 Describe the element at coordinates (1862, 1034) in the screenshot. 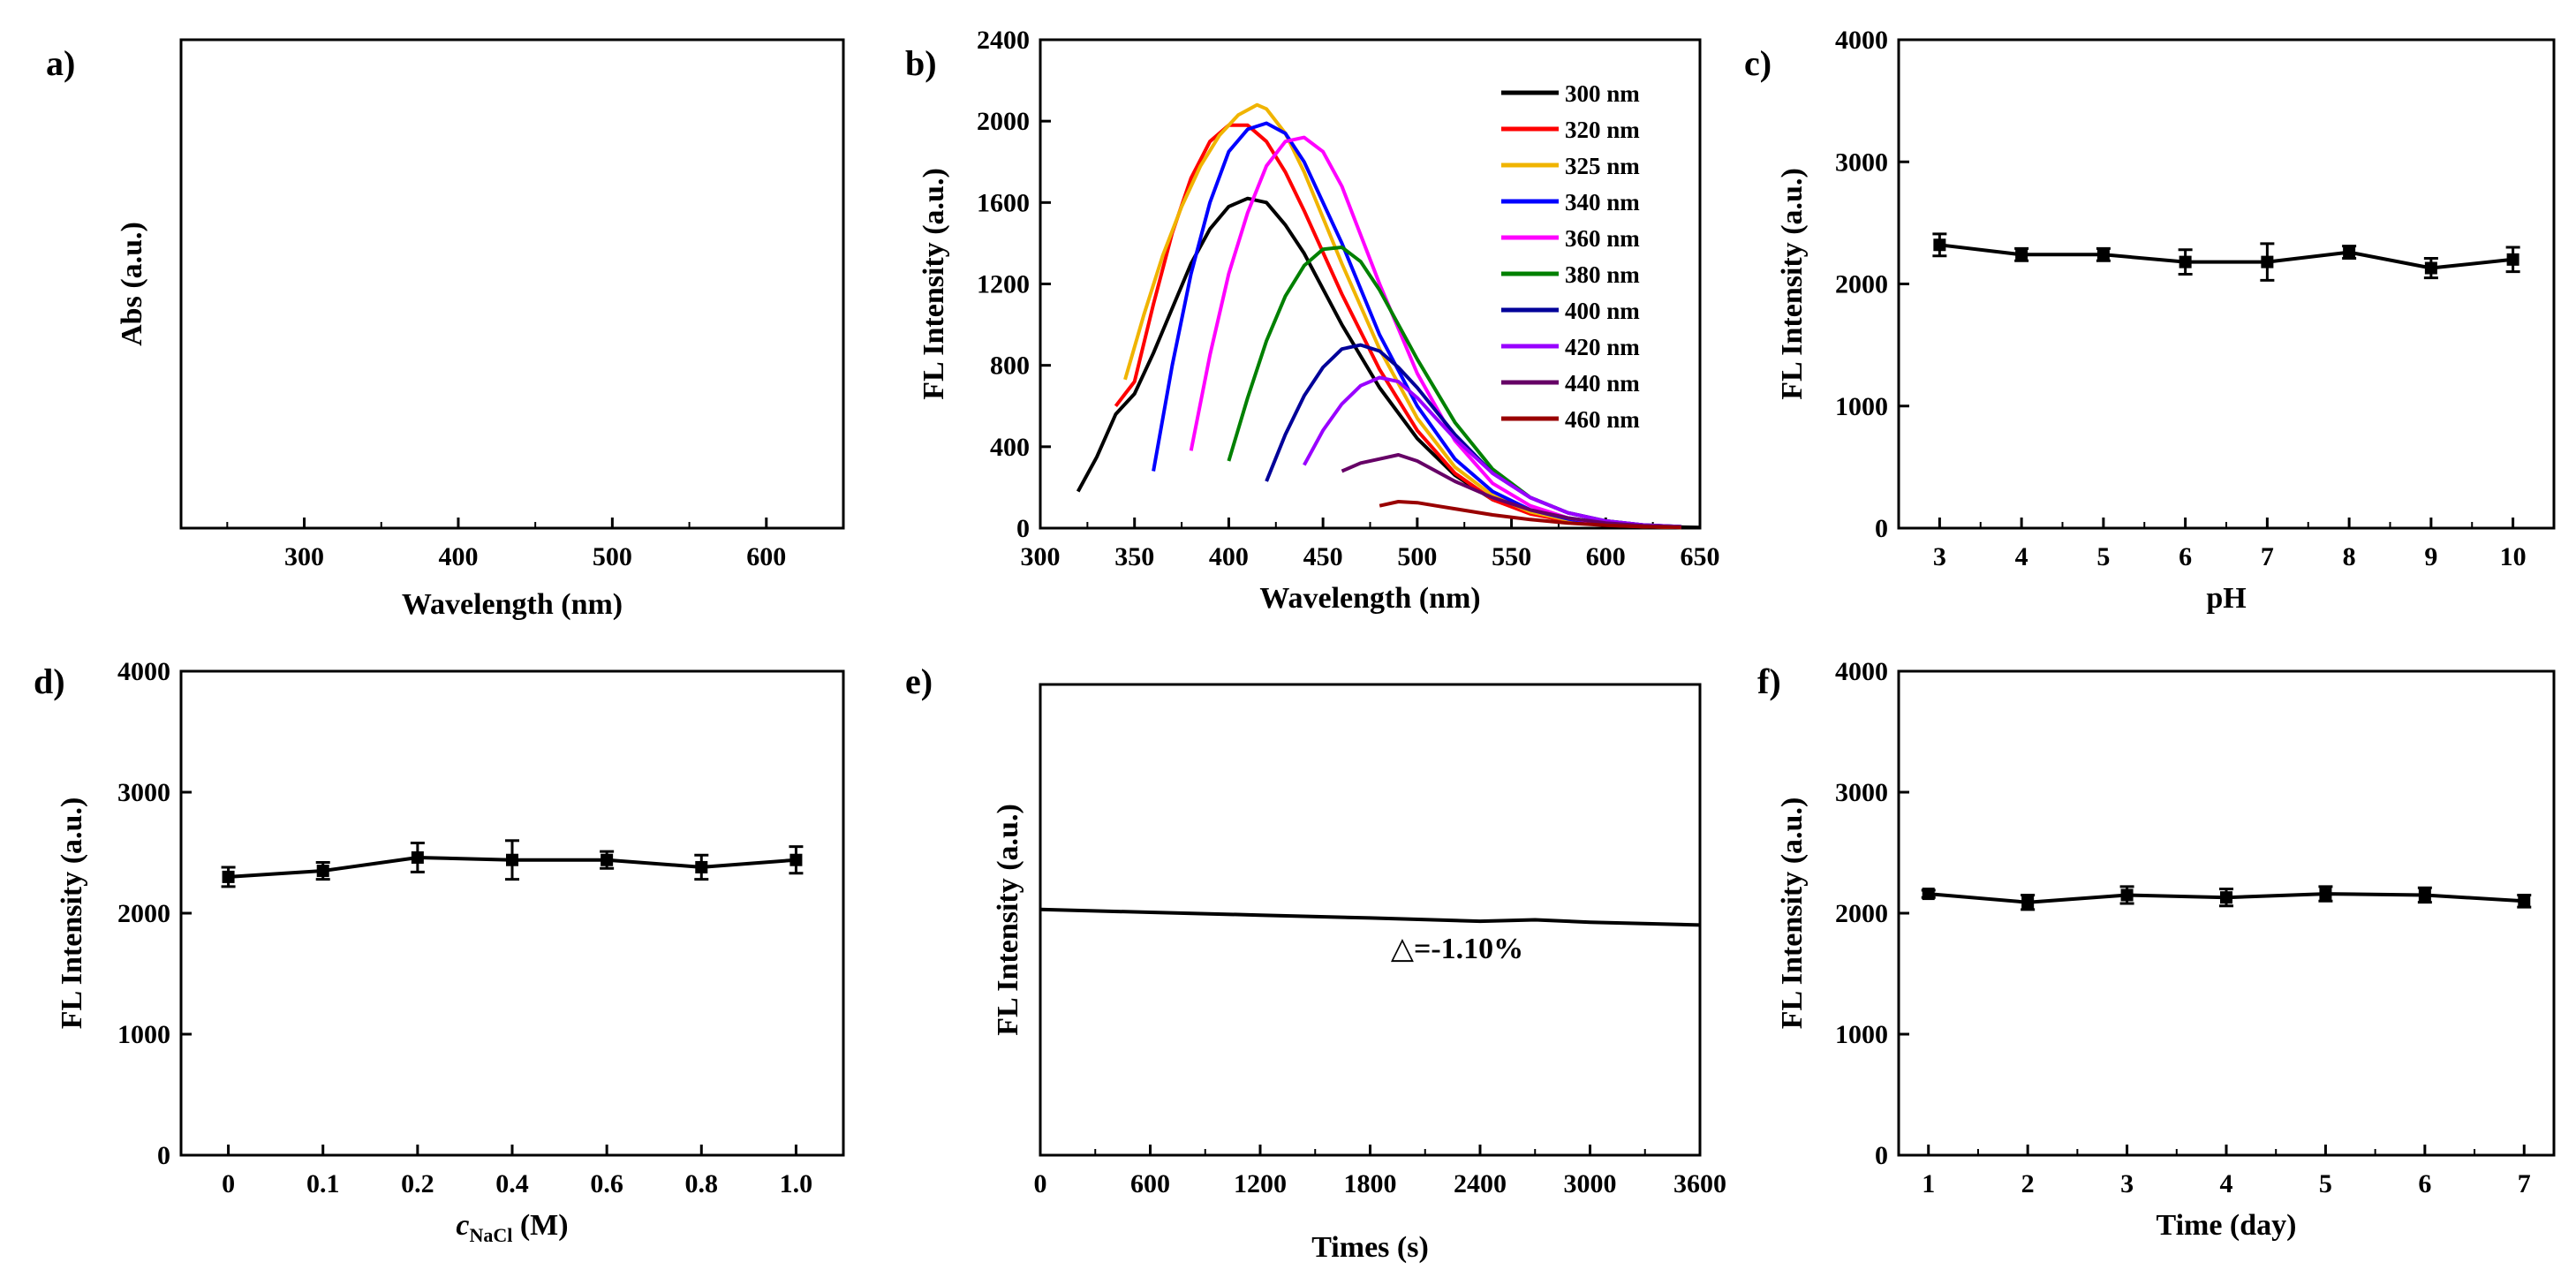

I see `y-tick-label: 1000` at that location.